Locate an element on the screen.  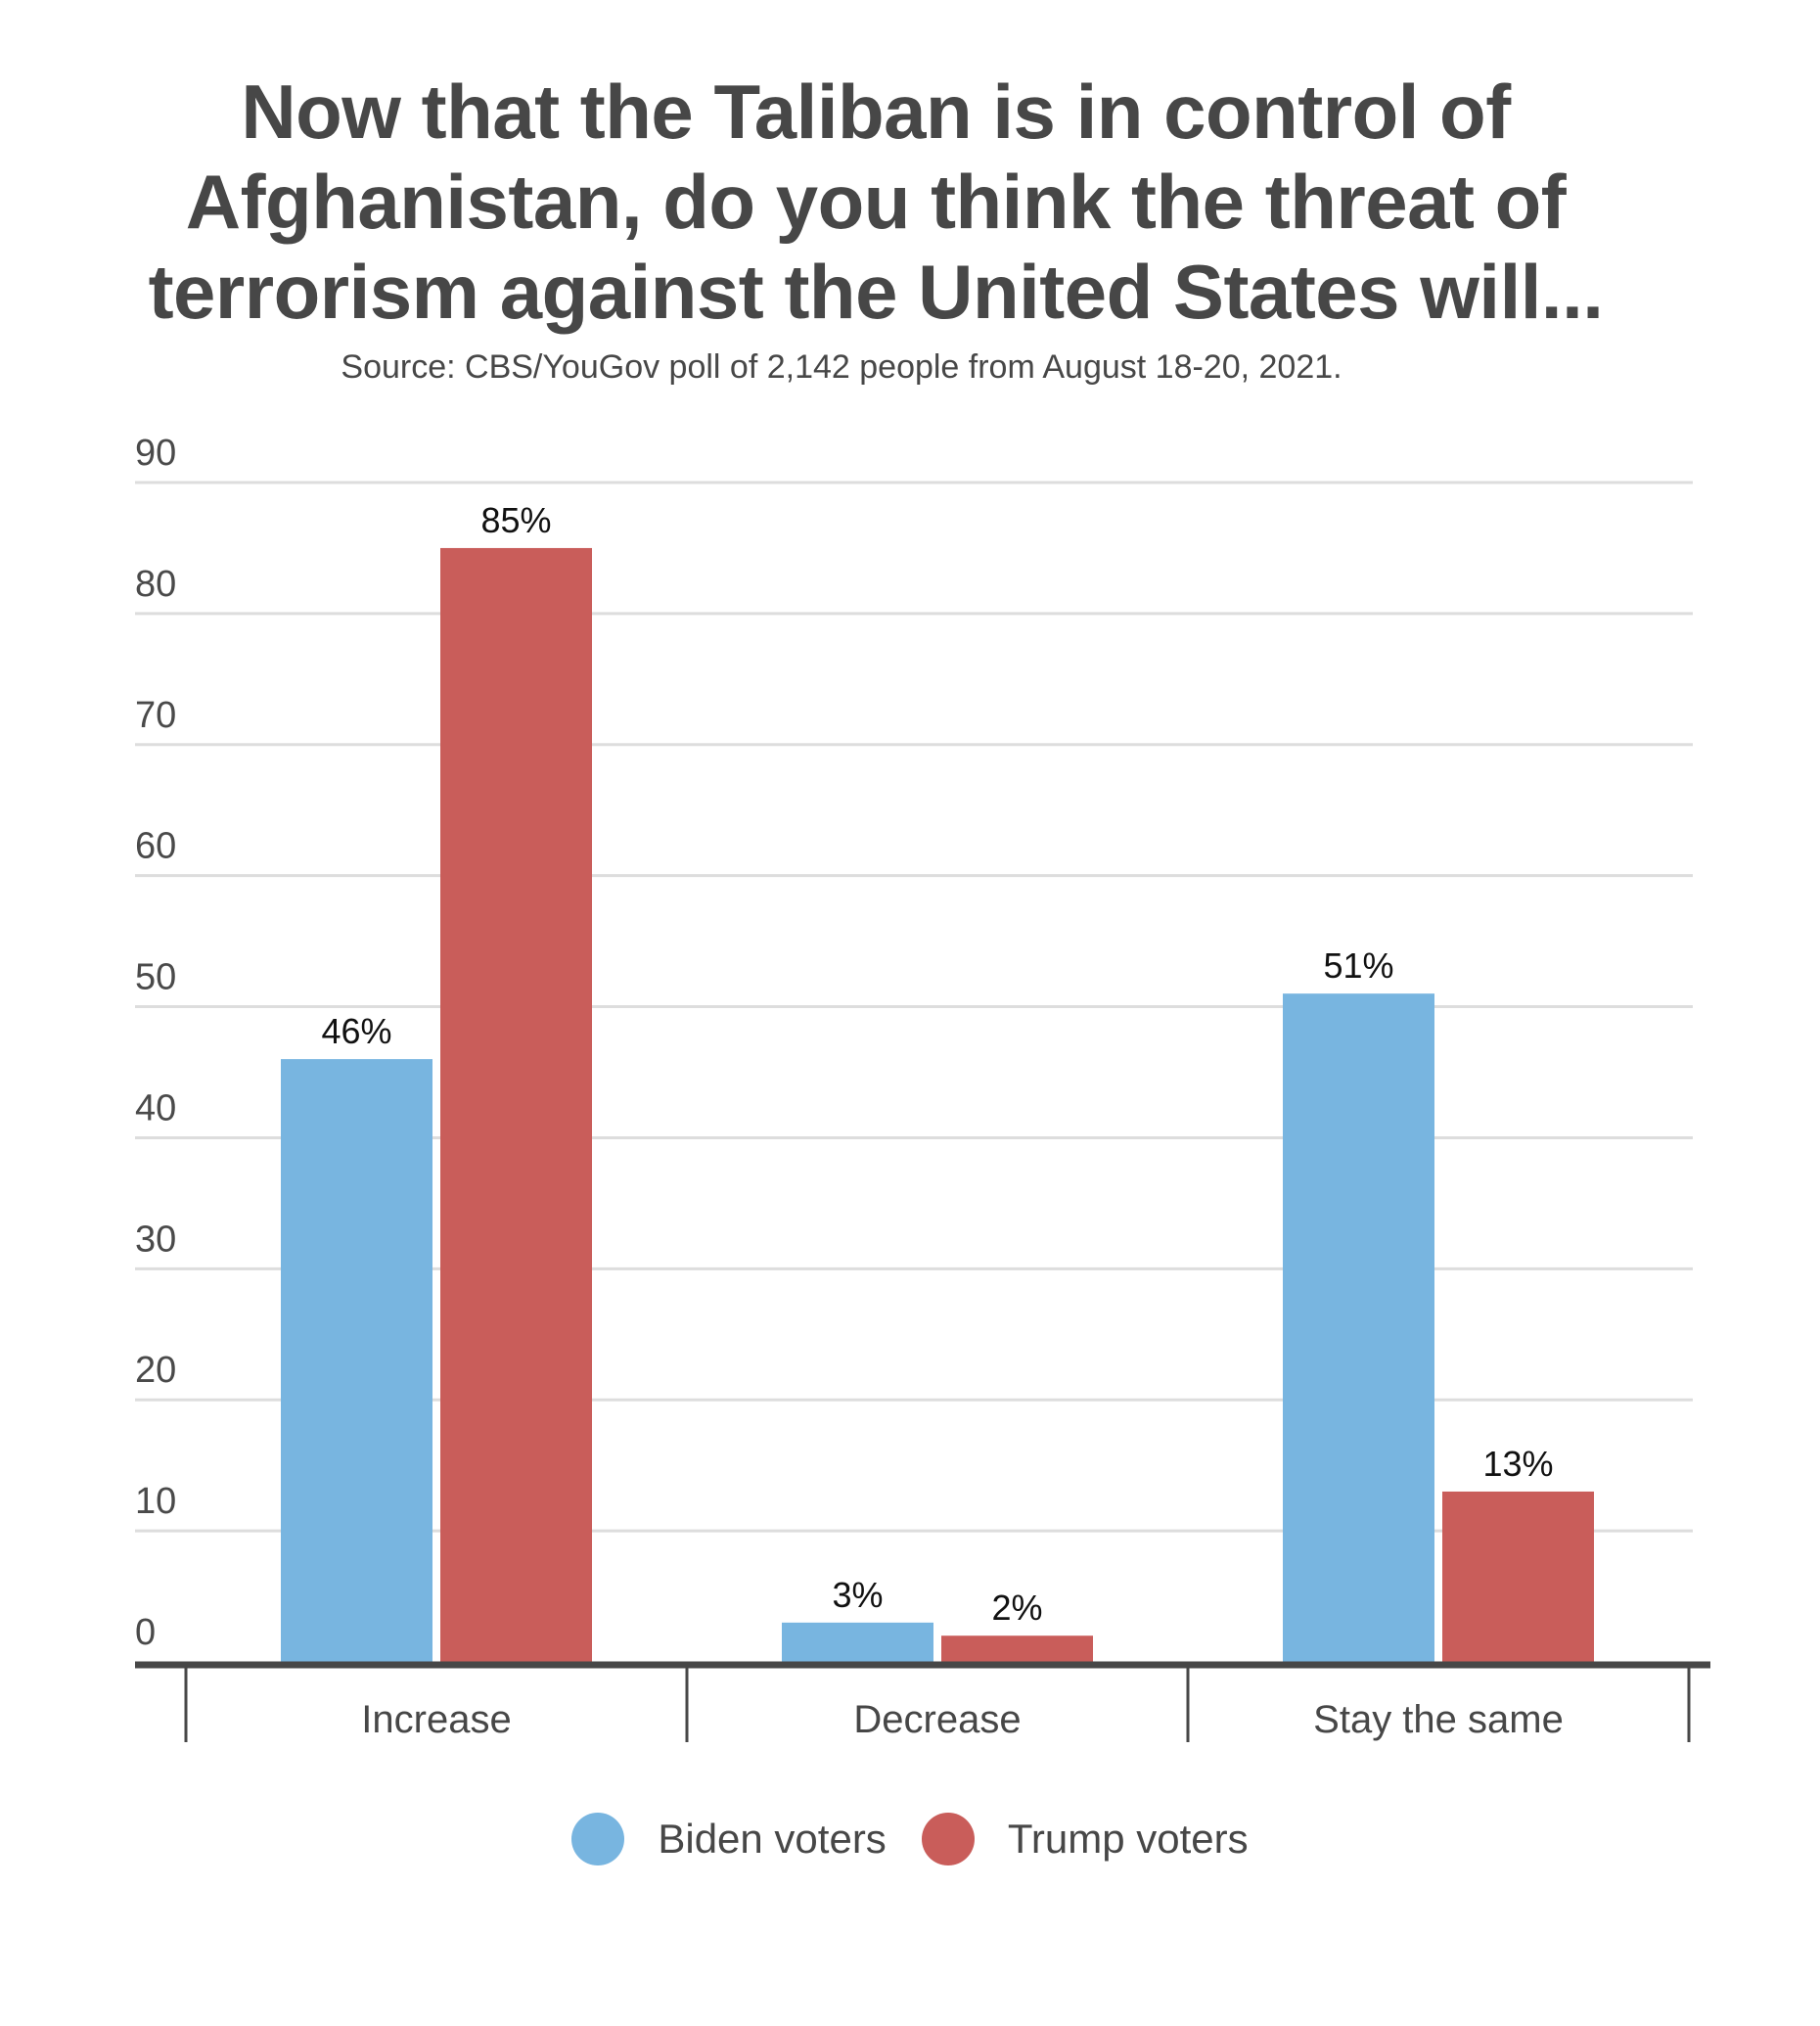
legend-item-biden: Biden voters is located at coordinates (729, 1839).